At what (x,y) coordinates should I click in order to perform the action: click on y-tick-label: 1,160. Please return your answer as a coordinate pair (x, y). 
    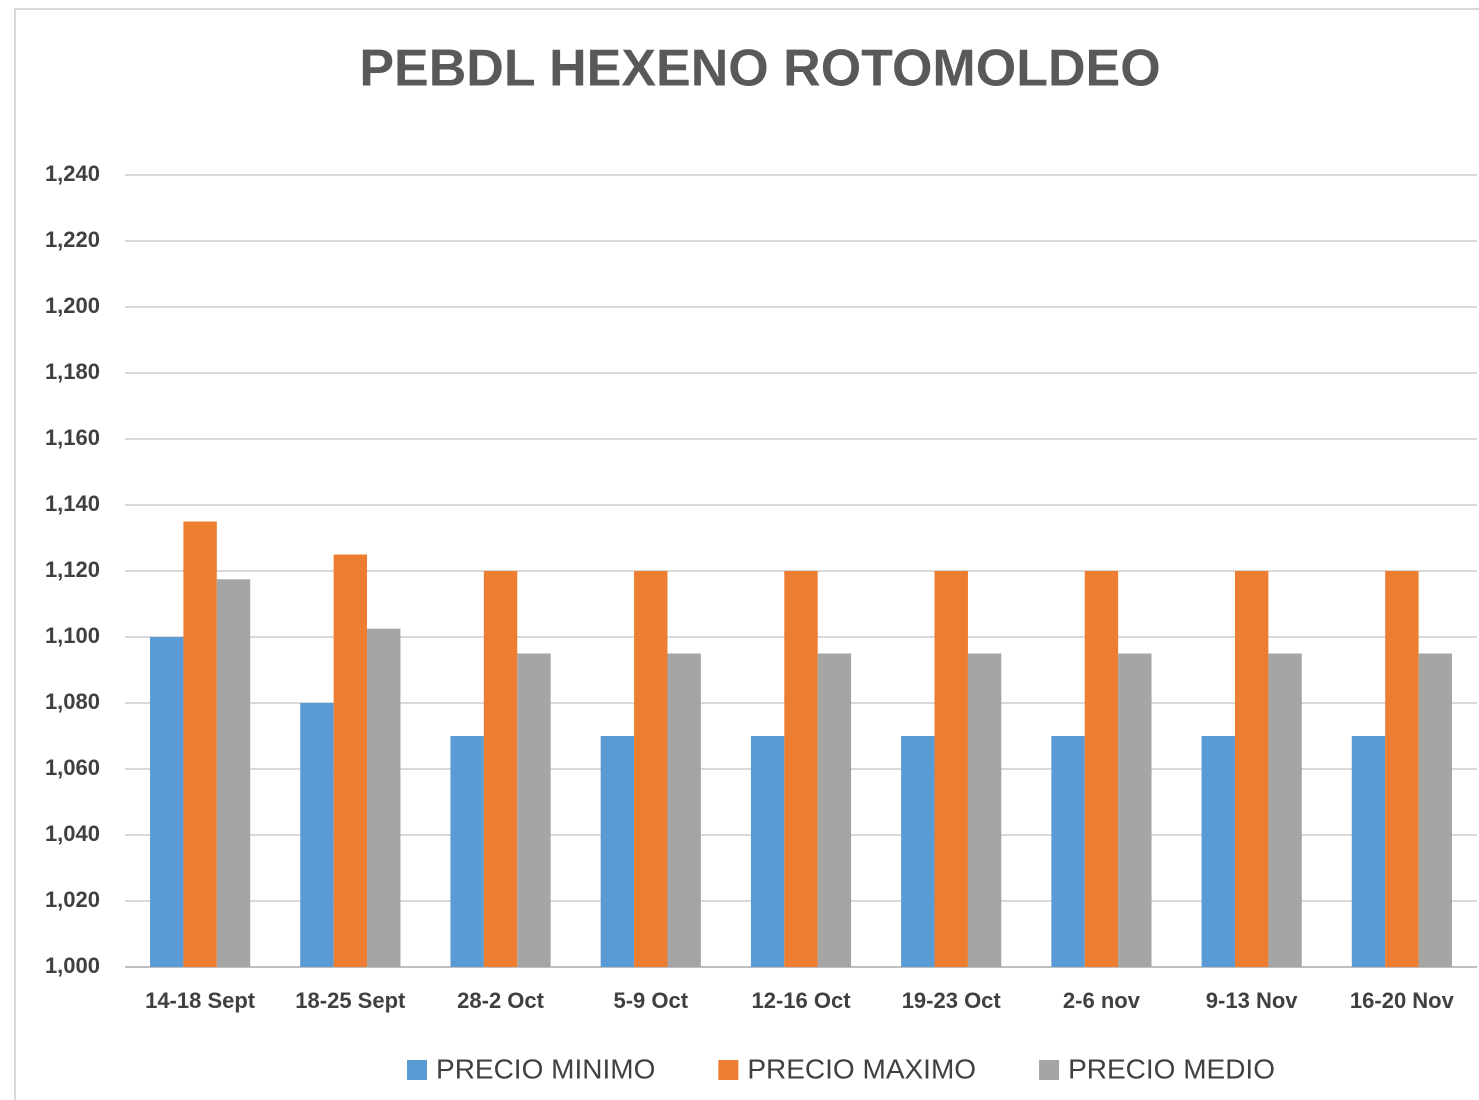
    Looking at the image, I should click on (72, 437).